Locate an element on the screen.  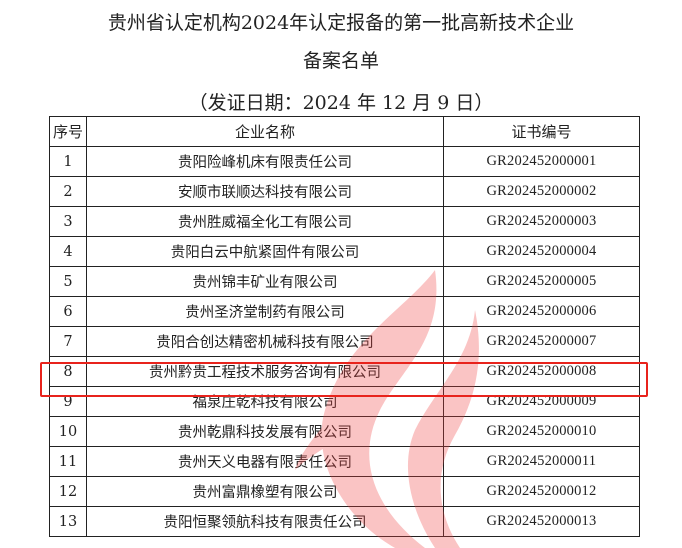
table-row: 13 贵阳恒聚领航科技有限责任公司 GR202452000013 is located at coordinates (344, 521).